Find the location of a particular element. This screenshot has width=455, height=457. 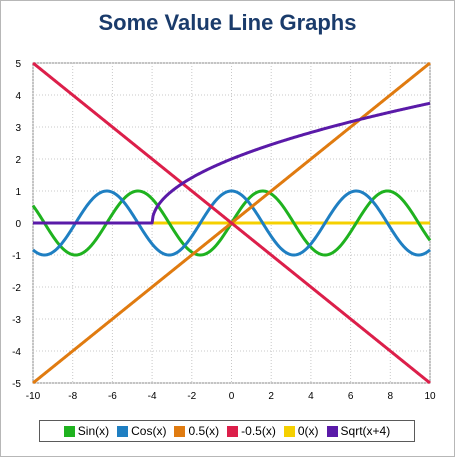

y-tick-label: 0 is located at coordinates (18, 224).